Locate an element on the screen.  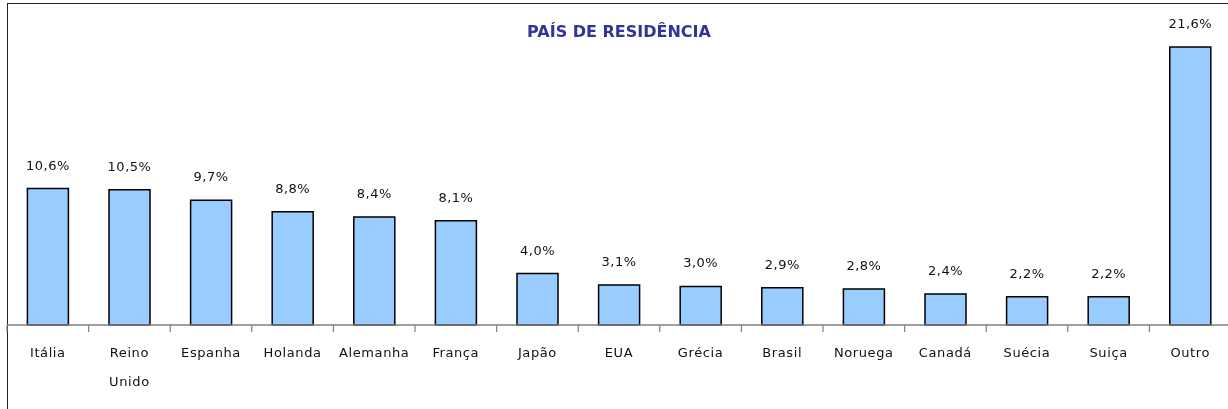
data-label: 2,9% is located at coordinates (782, 264).